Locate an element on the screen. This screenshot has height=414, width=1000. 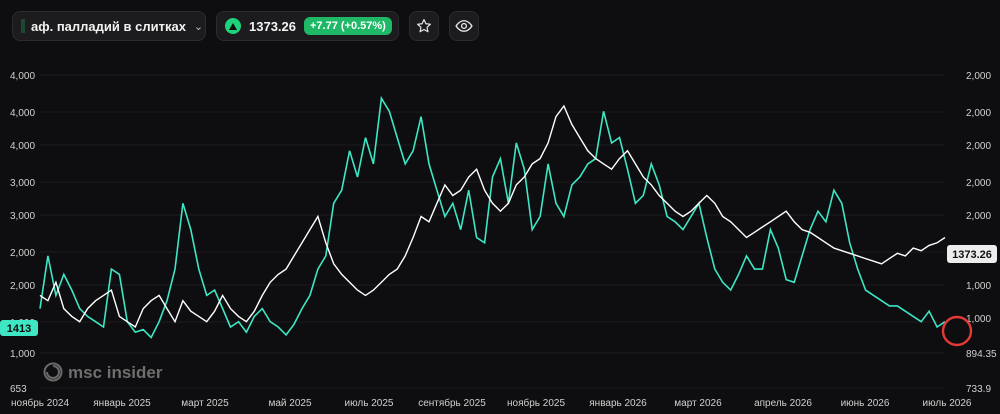
time-axis-tick-label: май 2025 is located at coordinates (289, 403).